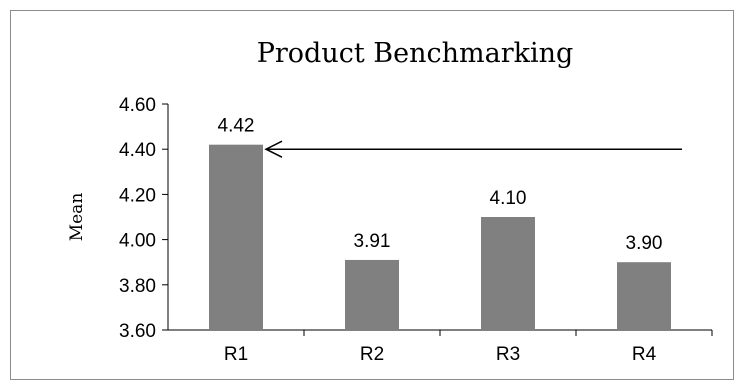 The height and width of the screenshot is (388, 748). Describe the element at coordinates (77, 217) in the screenshot. I see `y-axis-label: Mean` at that location.